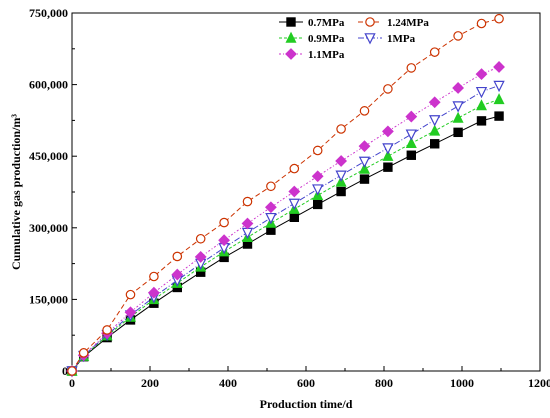  Describe the element at coordinates (48, 13) in the screenshot. I see `y-tick-label: 750,000` at that location.